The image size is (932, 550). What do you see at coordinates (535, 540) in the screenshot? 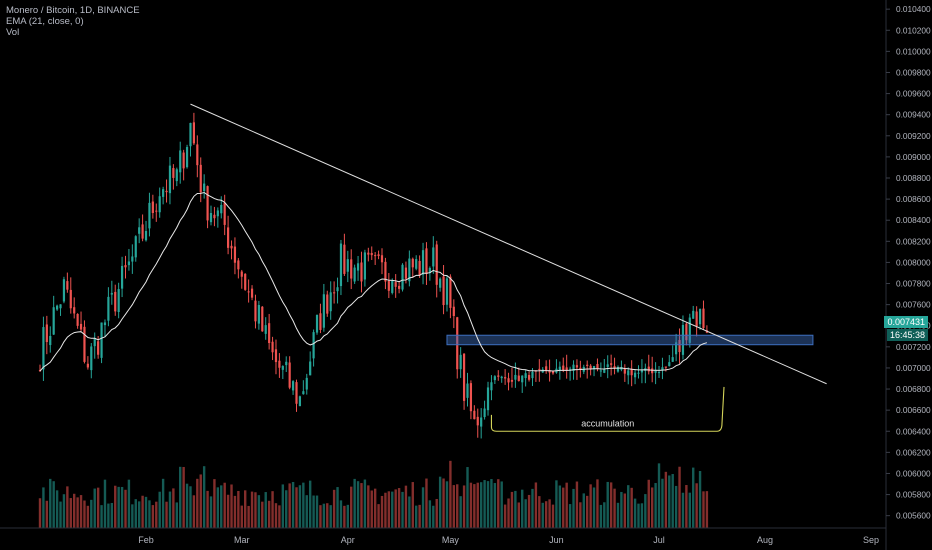
I see `time-axis: FebMarAprMayJunJulAugSepOct` at bounding box center [535, 540].